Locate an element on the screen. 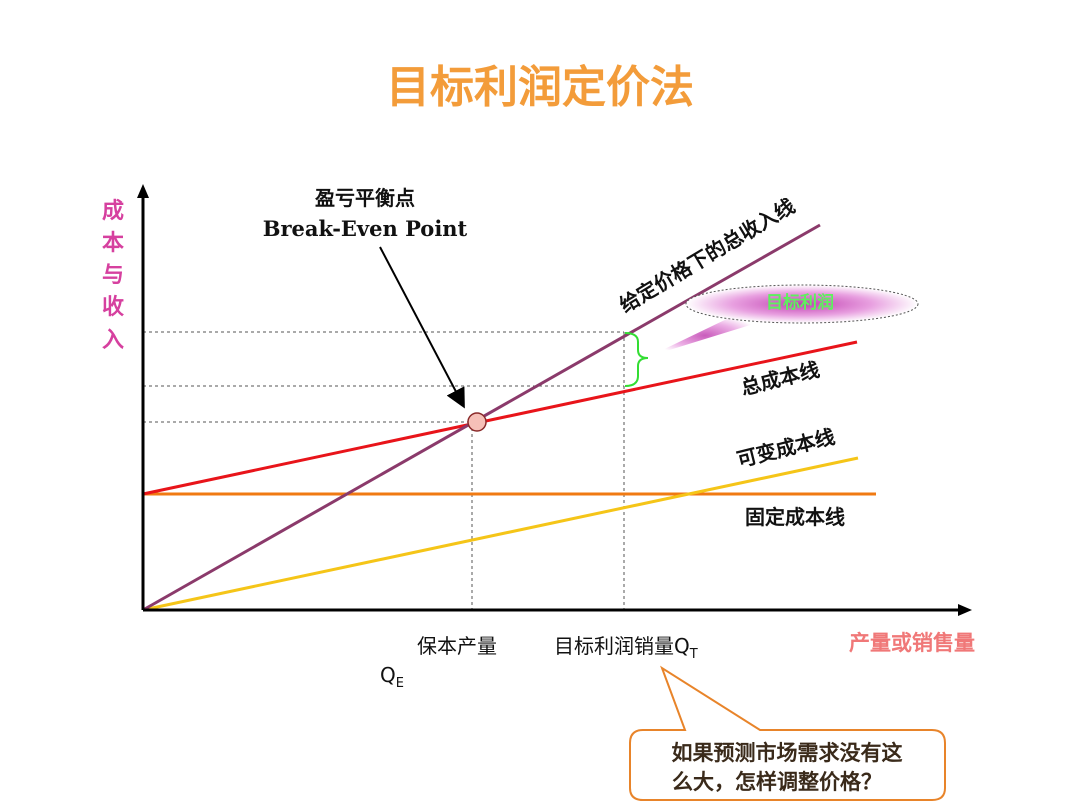 This screenshot has width=1080, height=810. qt-tick-label: 目标利润销量QT is located at coordinates (626, 648).